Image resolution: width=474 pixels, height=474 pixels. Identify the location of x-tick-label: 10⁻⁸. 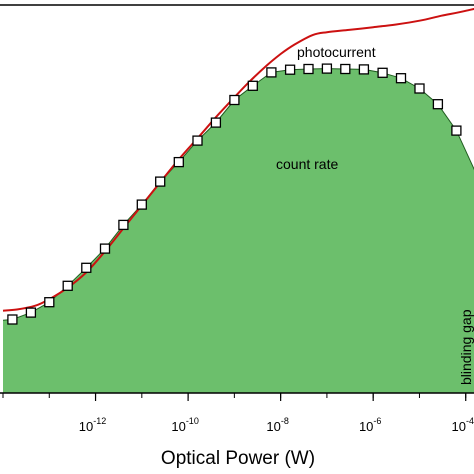
(277, 425).